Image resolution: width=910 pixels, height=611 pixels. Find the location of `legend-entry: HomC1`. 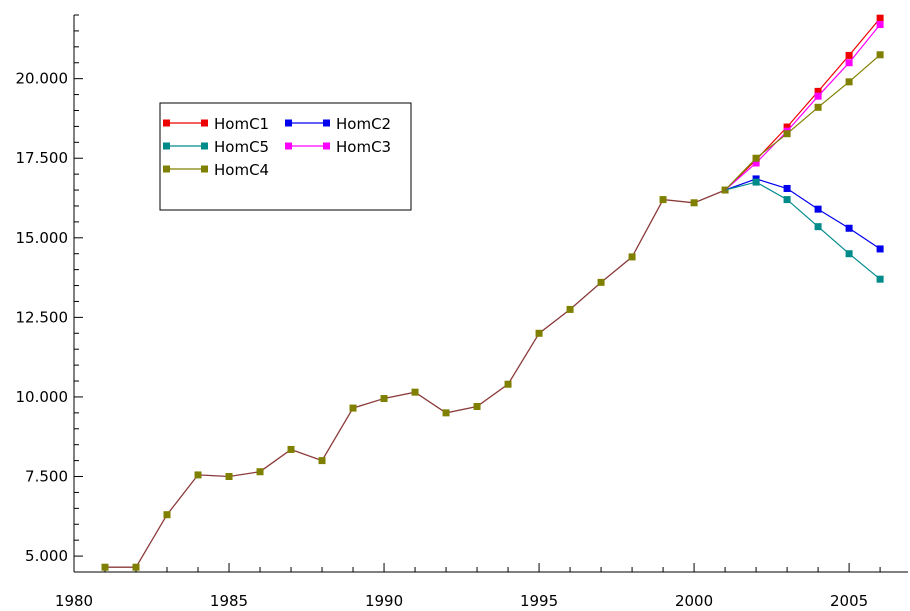

legend-entry: HomC1 is located at coordinates (216, 124).